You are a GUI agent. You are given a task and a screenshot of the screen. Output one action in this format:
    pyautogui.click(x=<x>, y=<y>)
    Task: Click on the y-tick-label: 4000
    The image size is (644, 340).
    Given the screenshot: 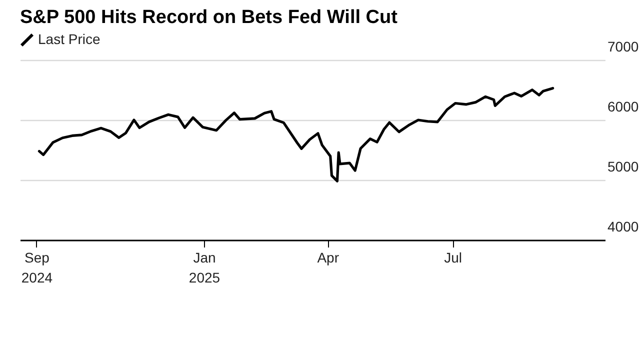 What is the action you would take?
    pyautogui.click(x=623, y=226)
    